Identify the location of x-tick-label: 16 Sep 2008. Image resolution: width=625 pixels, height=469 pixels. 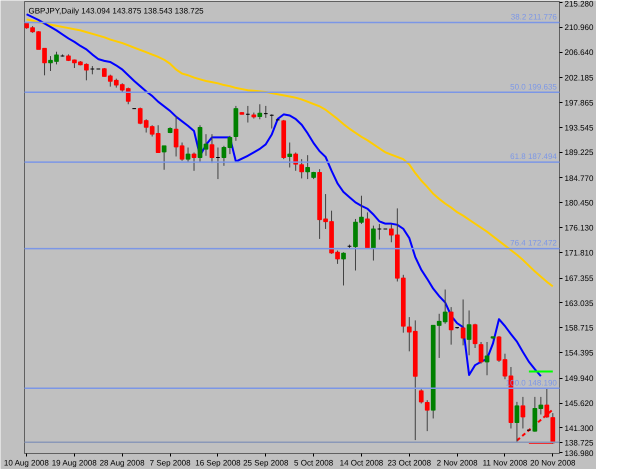
(218, 463).